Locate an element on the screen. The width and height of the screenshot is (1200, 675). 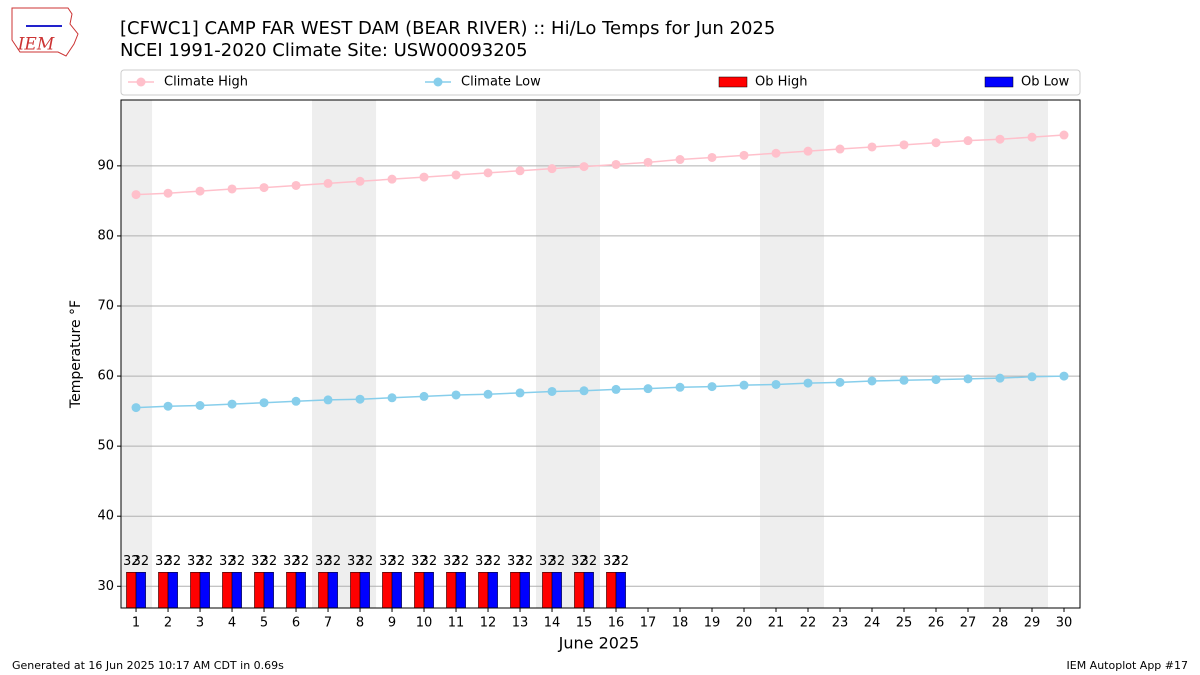
x-tick-label: 15 is located at coordinates (584, 623).